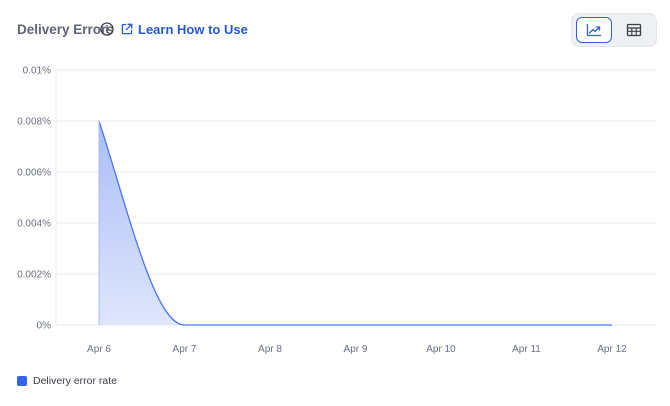 This screenshot has height=406, width=670. I want to click on external-link-icon, so click(127, 29).